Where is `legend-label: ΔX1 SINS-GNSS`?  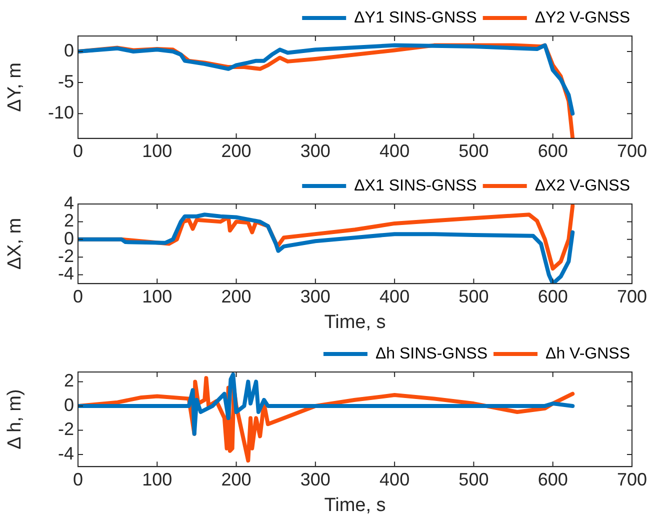 legend-label: ΔX1 SINS-GNSS is located at coordinates (415, 185).